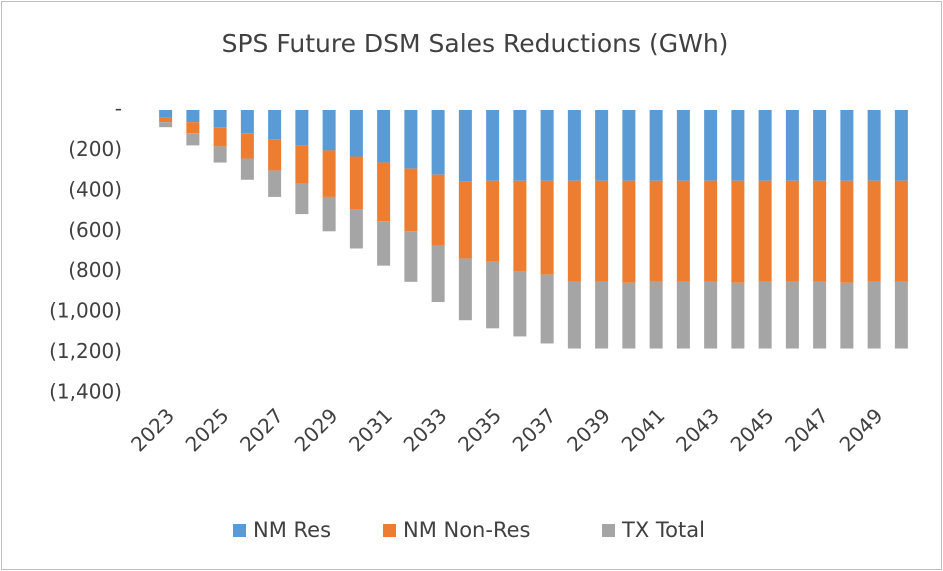 The width and height of the screenshot is (943, 571). I want to click on y-tick-label: (1,000), so click(85, 311).